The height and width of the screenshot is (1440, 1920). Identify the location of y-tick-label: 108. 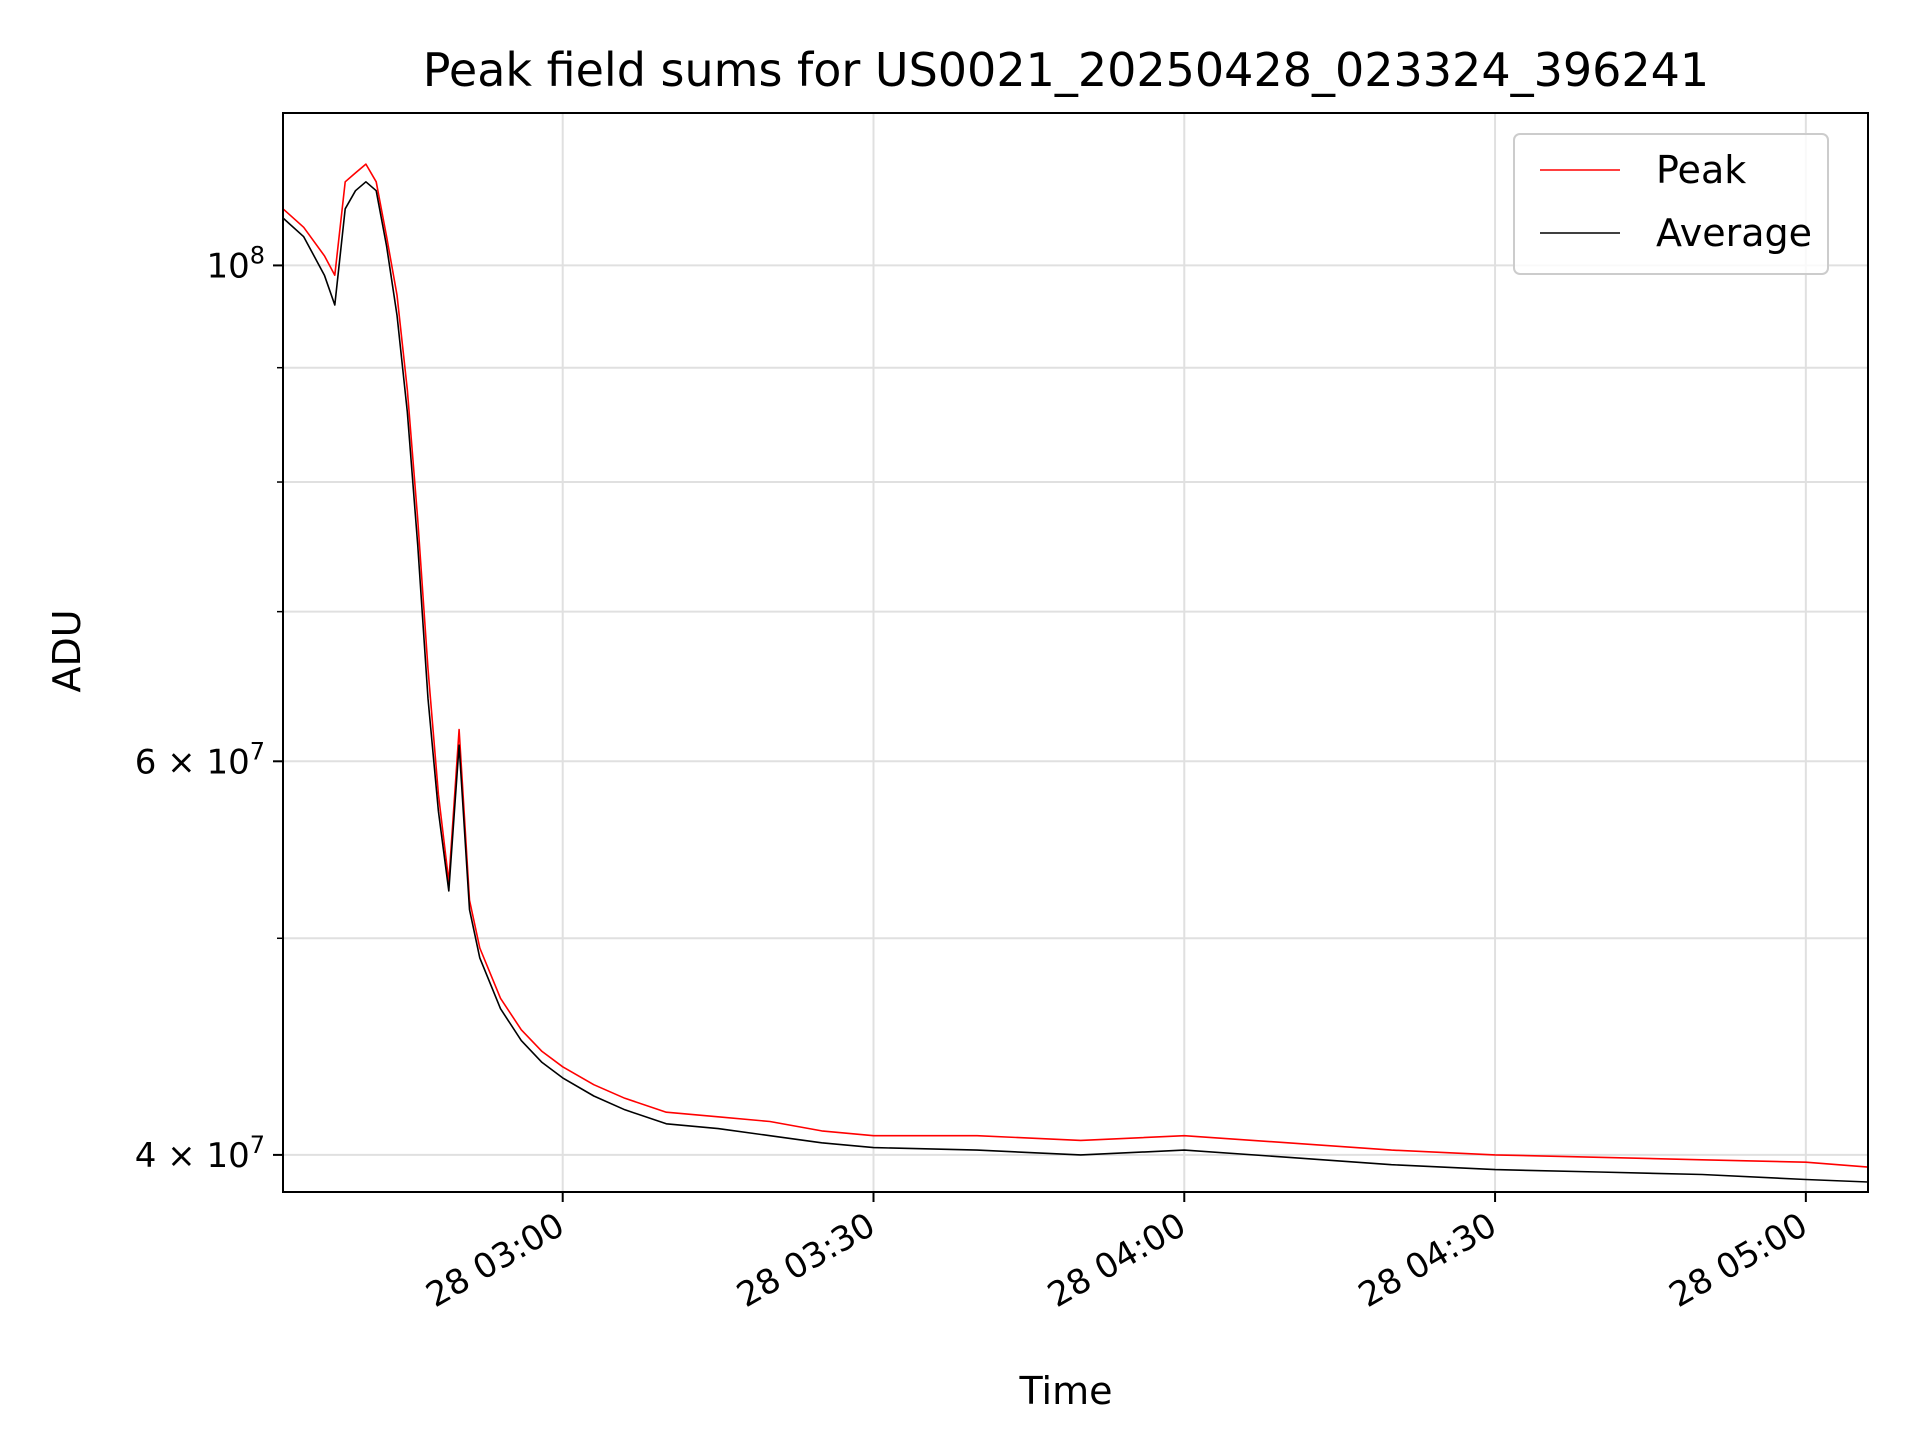
(235, 263).